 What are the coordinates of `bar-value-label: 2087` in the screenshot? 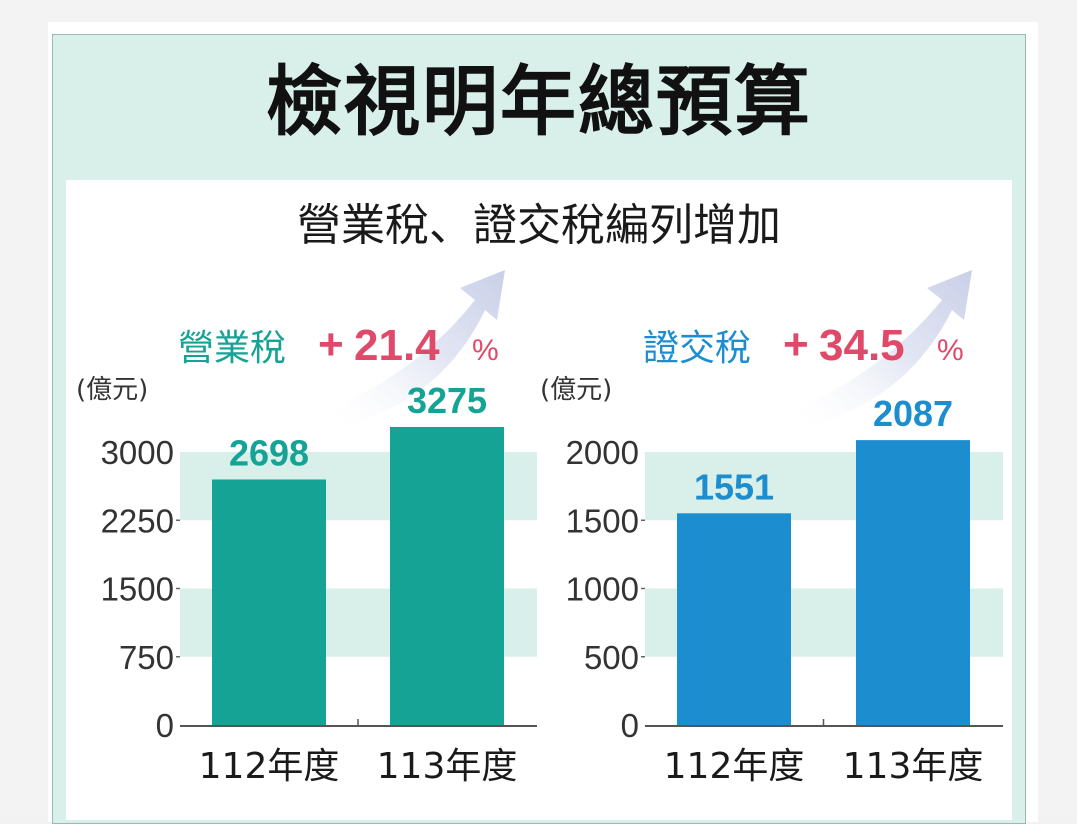 It's located at (913, 413).